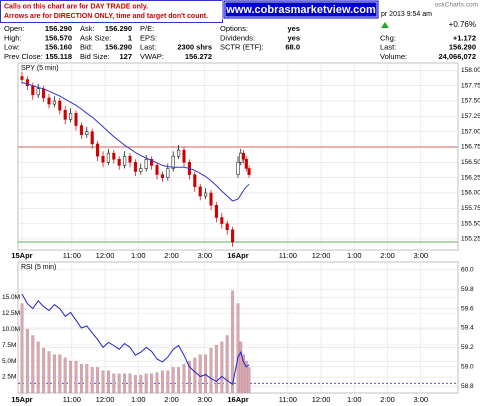  I want to click on y-tick-label: 155.75, so click(470, 208).